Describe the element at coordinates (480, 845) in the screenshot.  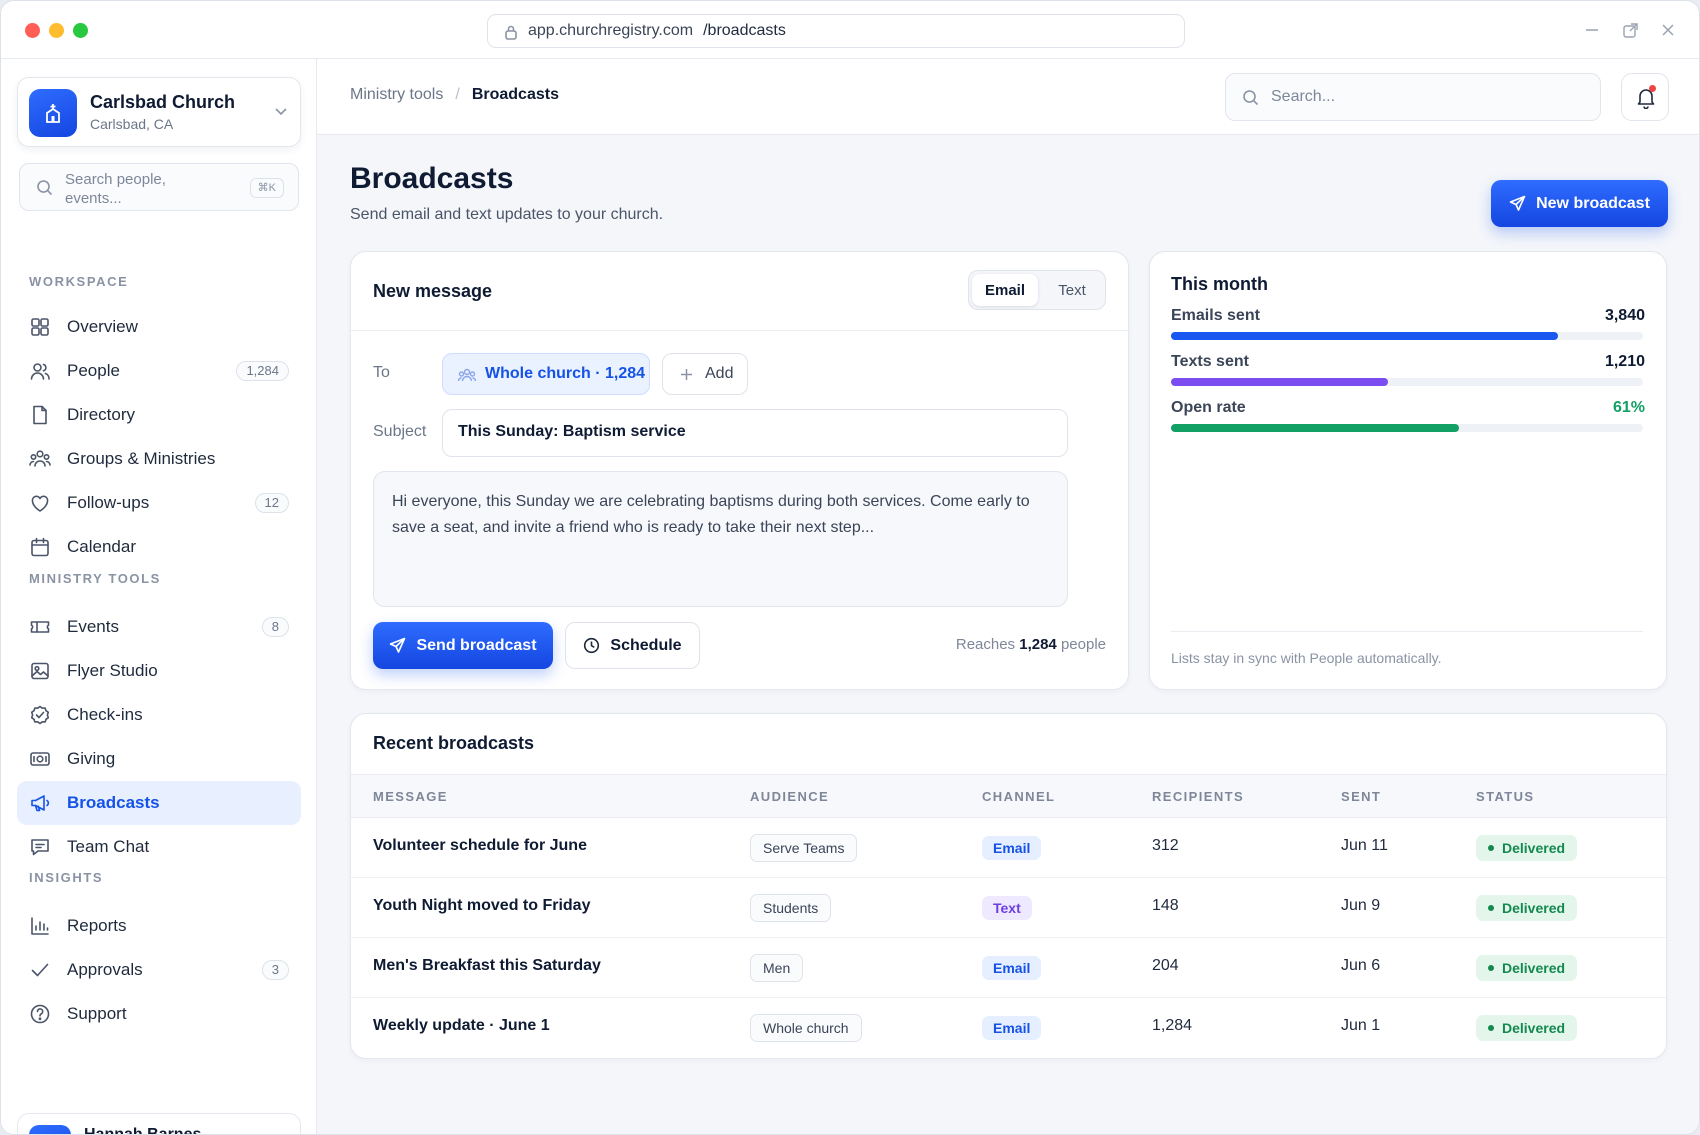
I see `message-cell: Volunteer schedule for June` at that location.